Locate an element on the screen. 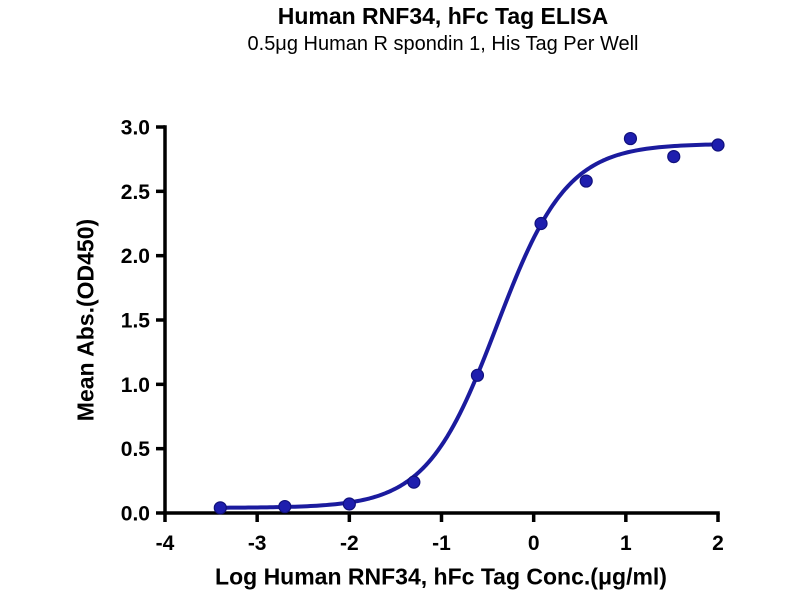 This screenshot has width=800, height=600. y-tick-label: 2.5 is located at coordinates (136, 192).